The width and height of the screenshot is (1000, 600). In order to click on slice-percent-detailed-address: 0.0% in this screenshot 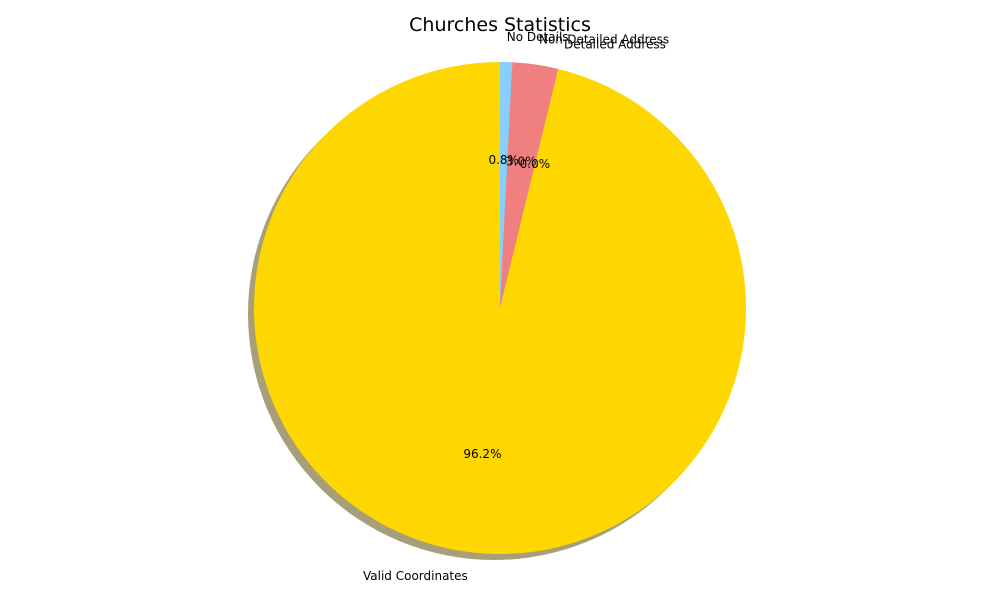, I will do `click(535, 164)`.